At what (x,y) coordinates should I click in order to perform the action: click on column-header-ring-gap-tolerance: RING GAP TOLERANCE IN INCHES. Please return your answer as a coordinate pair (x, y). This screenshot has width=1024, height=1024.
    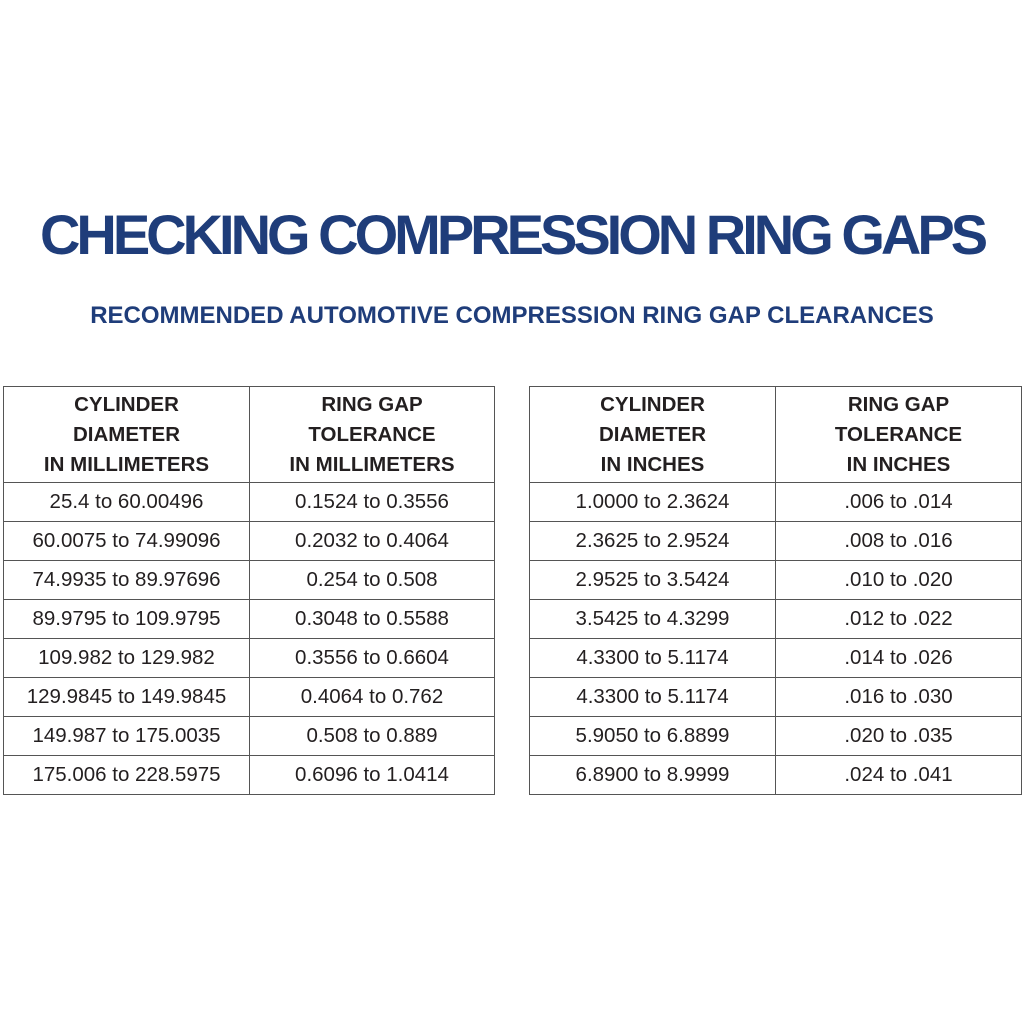
    Looking at the image, I should click on (898, 434).